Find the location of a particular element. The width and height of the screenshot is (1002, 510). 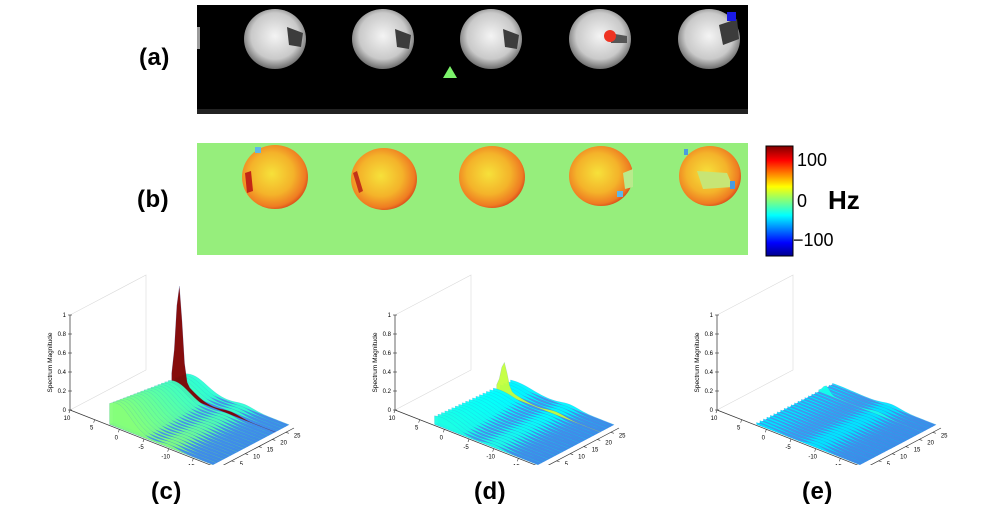

square-marker is located at coordinates (731, 16).